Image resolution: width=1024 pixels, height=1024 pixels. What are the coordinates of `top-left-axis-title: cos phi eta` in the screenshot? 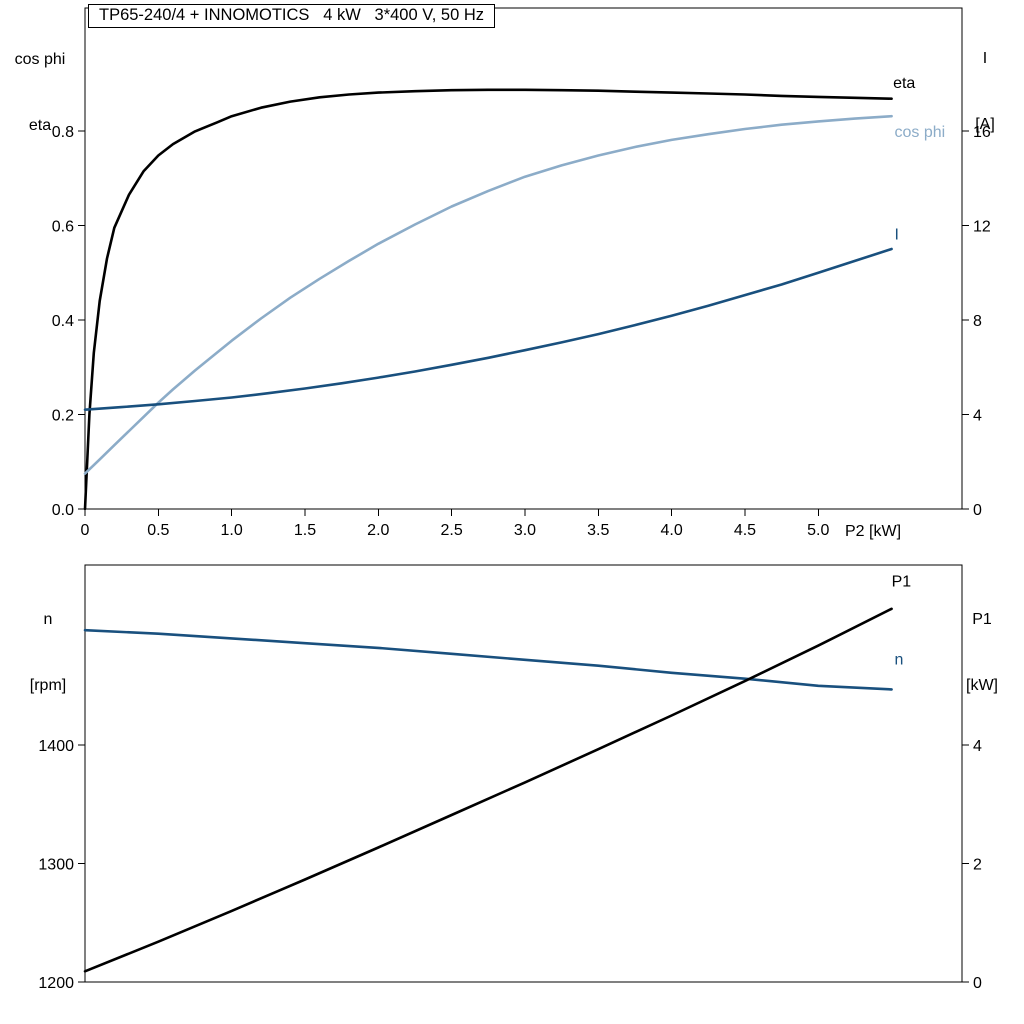 It's located at (40, 93).